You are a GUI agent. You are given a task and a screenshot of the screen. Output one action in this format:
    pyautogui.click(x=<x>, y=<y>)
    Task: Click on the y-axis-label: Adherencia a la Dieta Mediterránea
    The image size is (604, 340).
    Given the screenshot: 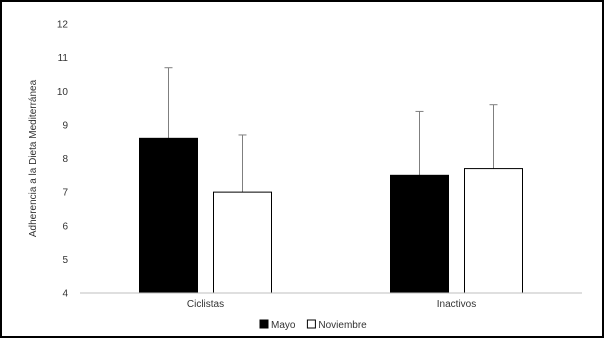 What is the action you would take?
    pyautogui.click(x=33, y=158)
    